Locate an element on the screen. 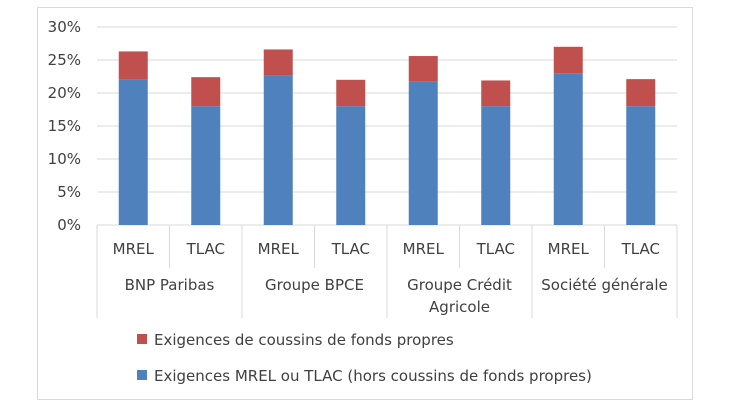 The width and height of the screenshot is (730, 410). legend-label: Exigences de coussins de fonds propres is located at coordinates (304, 340).